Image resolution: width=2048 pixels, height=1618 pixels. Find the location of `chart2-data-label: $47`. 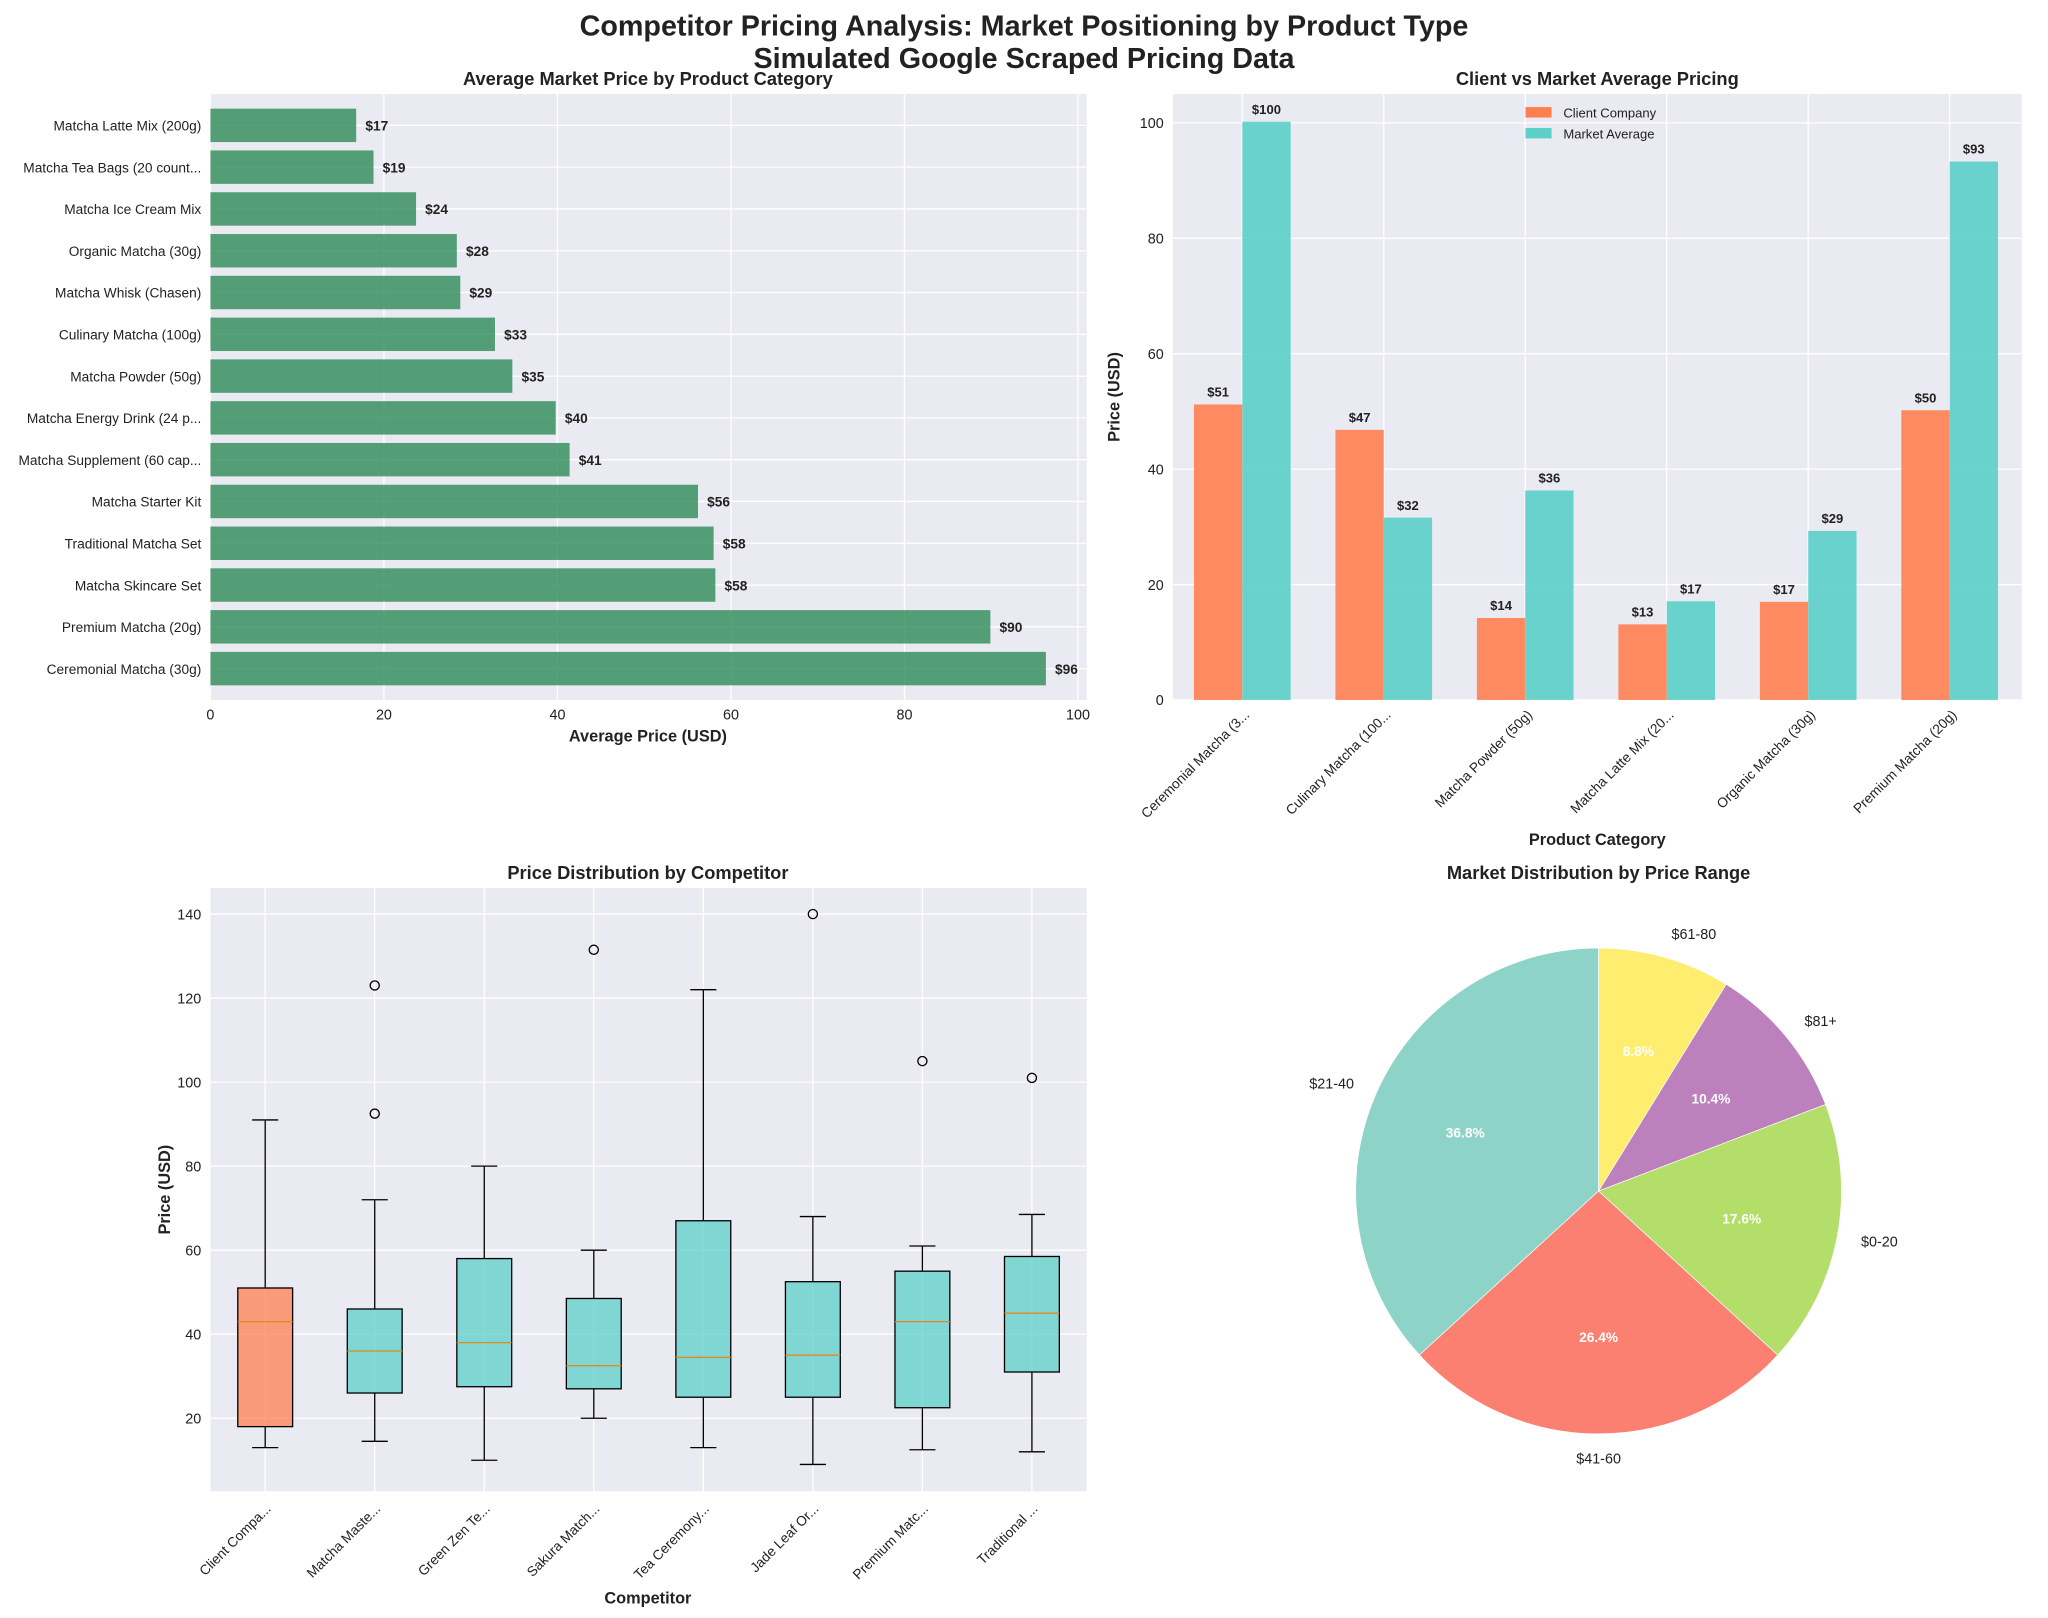

chart2-data-label: $47 is located at coordinates (1360, 417).